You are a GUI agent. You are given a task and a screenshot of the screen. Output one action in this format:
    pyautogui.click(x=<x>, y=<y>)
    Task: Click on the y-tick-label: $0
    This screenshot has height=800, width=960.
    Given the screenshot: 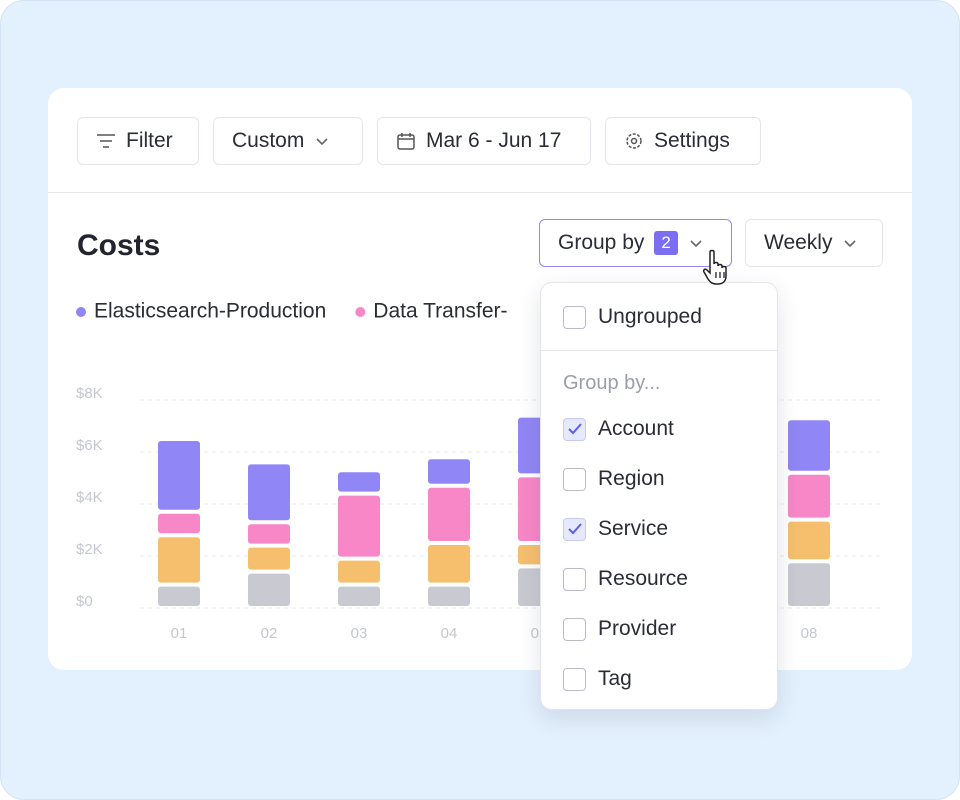 What is the action you would take?
    pyautogui.click(x=84, y=601)
    